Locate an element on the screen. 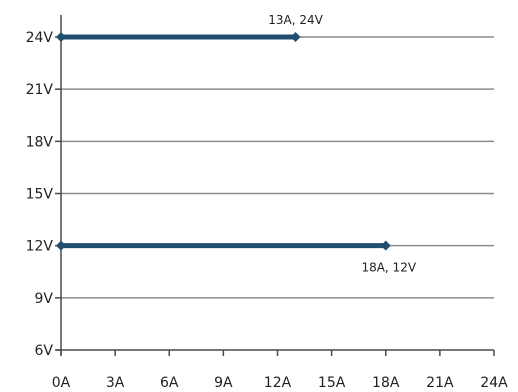  y-tick-label-24V: 24V is located at coordinates (40, 38).